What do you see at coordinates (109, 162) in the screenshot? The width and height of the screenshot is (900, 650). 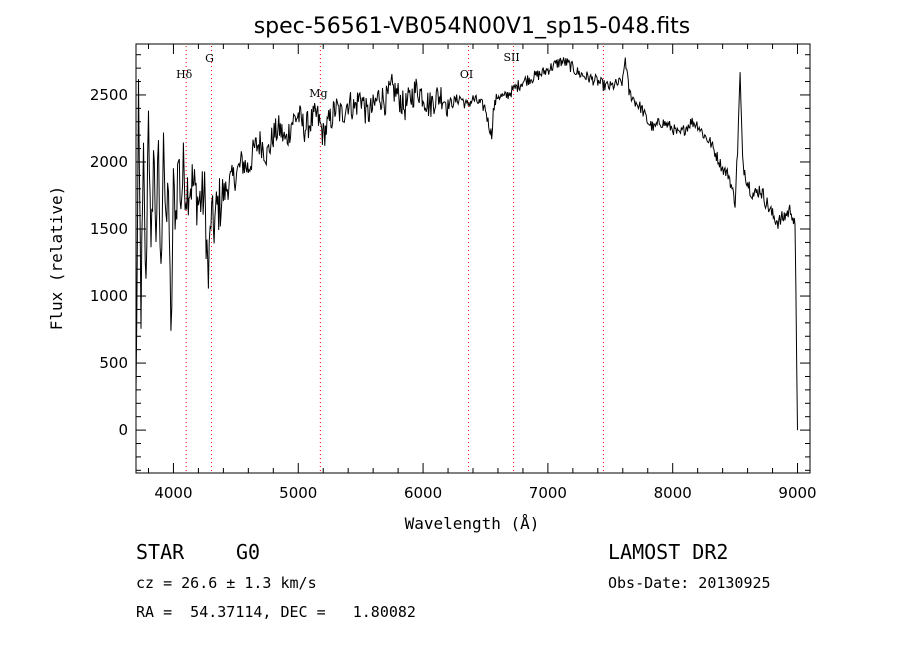 I see `y-tick-label: 2000` at bounding box center [109, 162].